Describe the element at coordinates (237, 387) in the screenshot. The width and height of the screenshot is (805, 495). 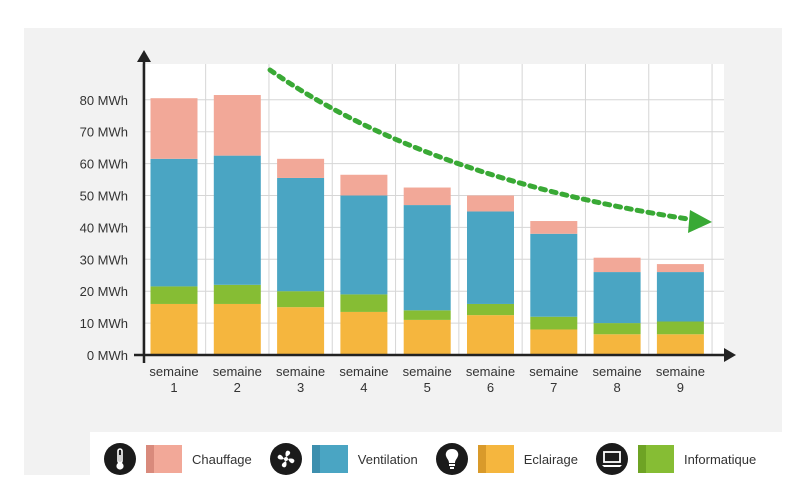
I see `x-tick-label-number: 2` at that location.